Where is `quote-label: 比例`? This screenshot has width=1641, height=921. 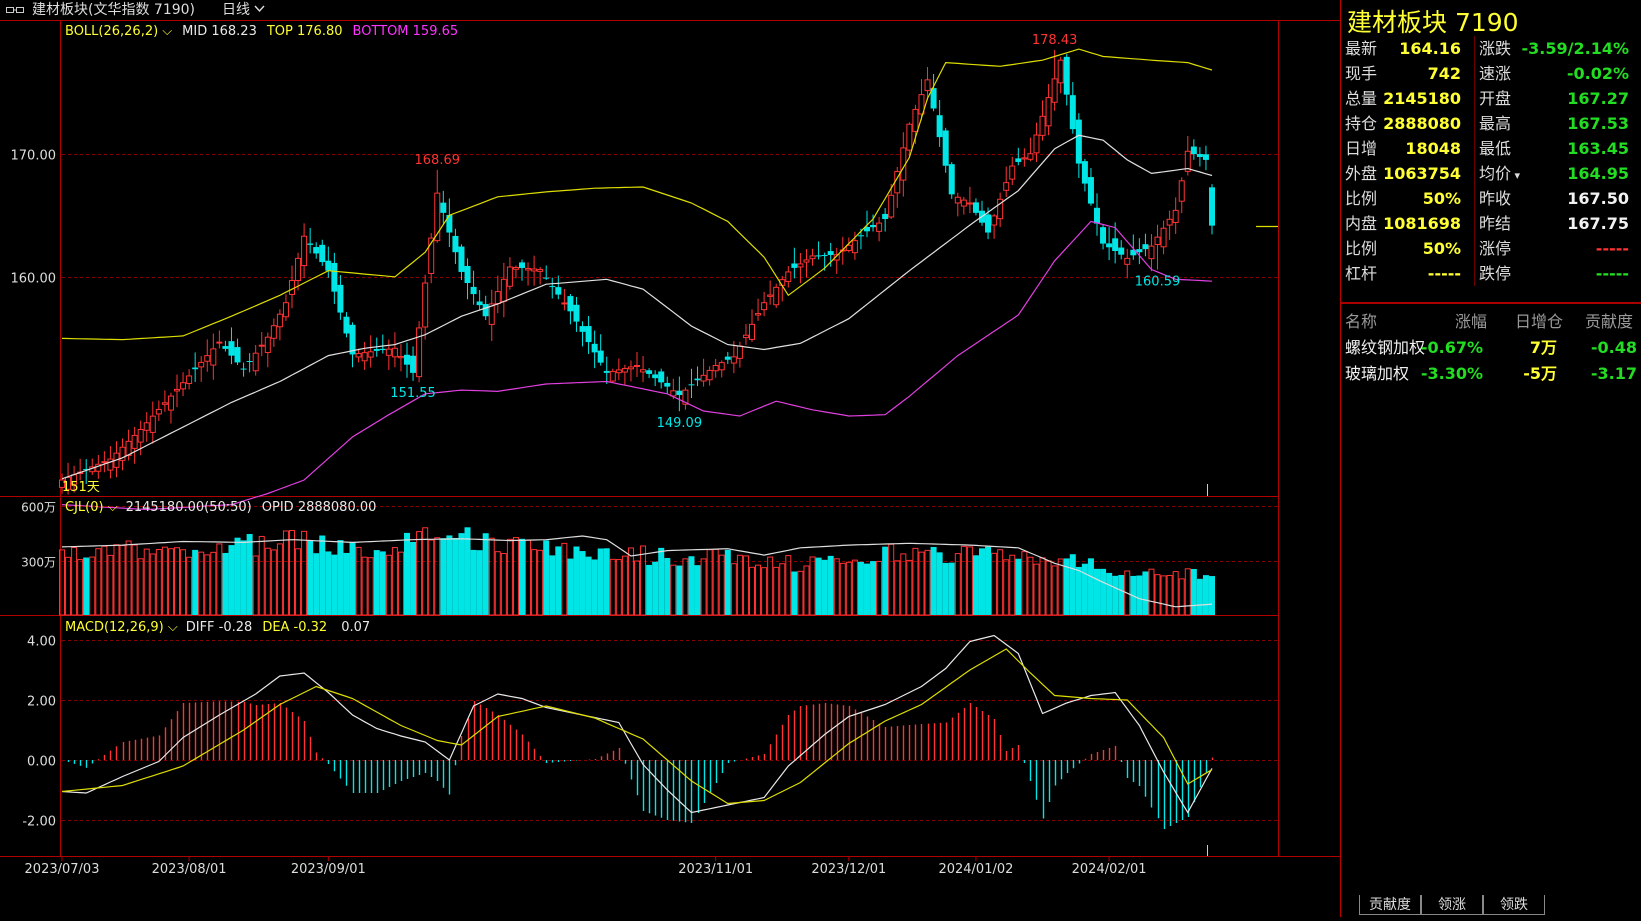 quote-label: 比例 is located at coordinates (1361, 198).